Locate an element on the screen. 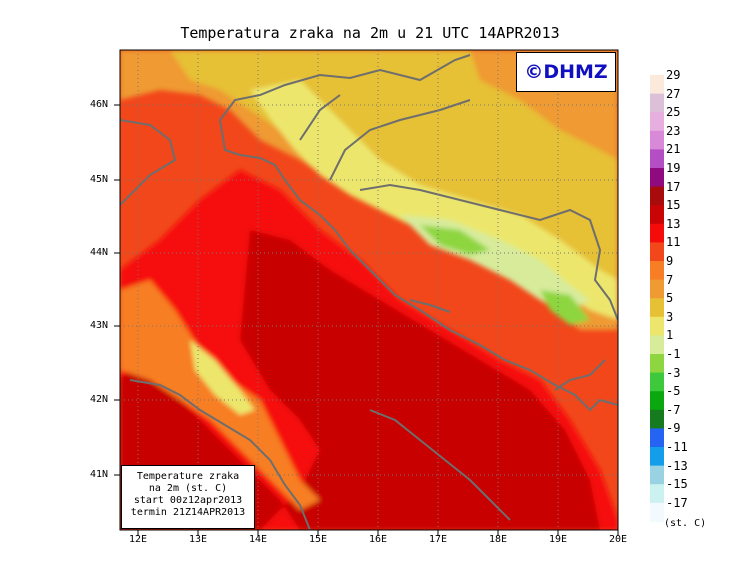 The width and height of the screenshot is (740, 582). lon-label-16e: 16E is located at coordinates (378, 539).